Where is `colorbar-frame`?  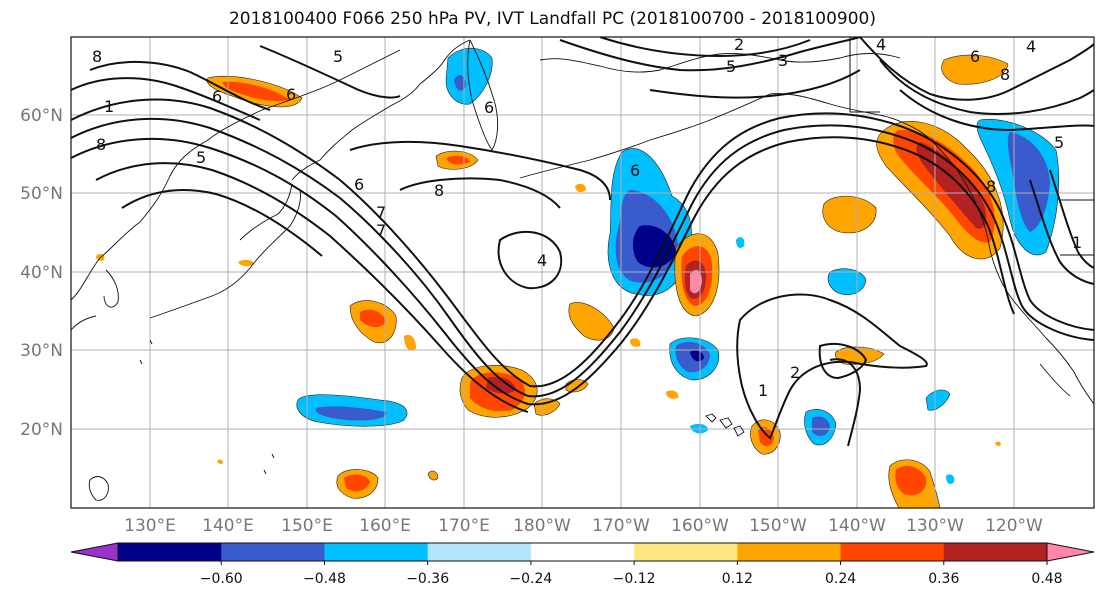
colorbar-frame is located at coordinates (582, 552).